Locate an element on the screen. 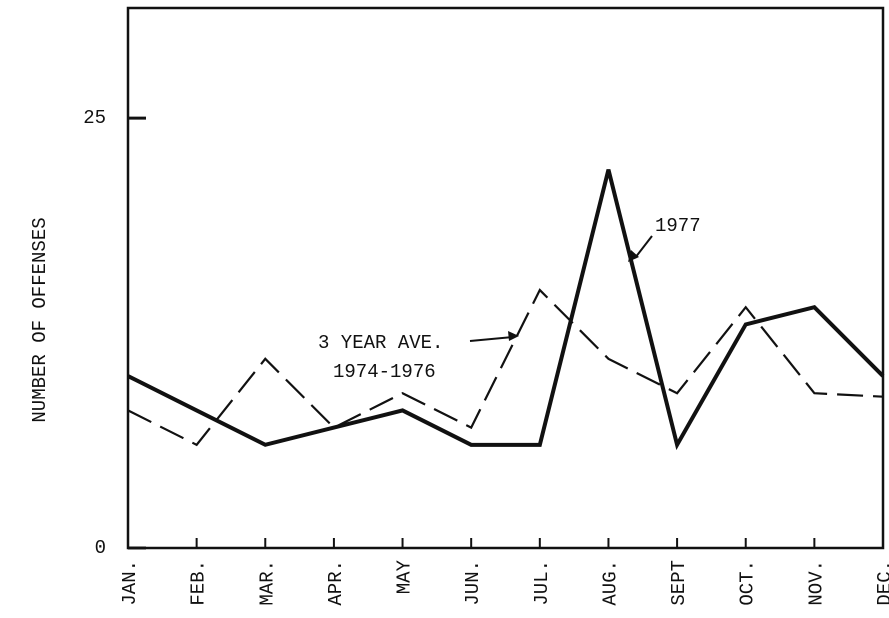 The image size is (889, 618). x-tick-label: NOV. is located at coordinates (816, 583).